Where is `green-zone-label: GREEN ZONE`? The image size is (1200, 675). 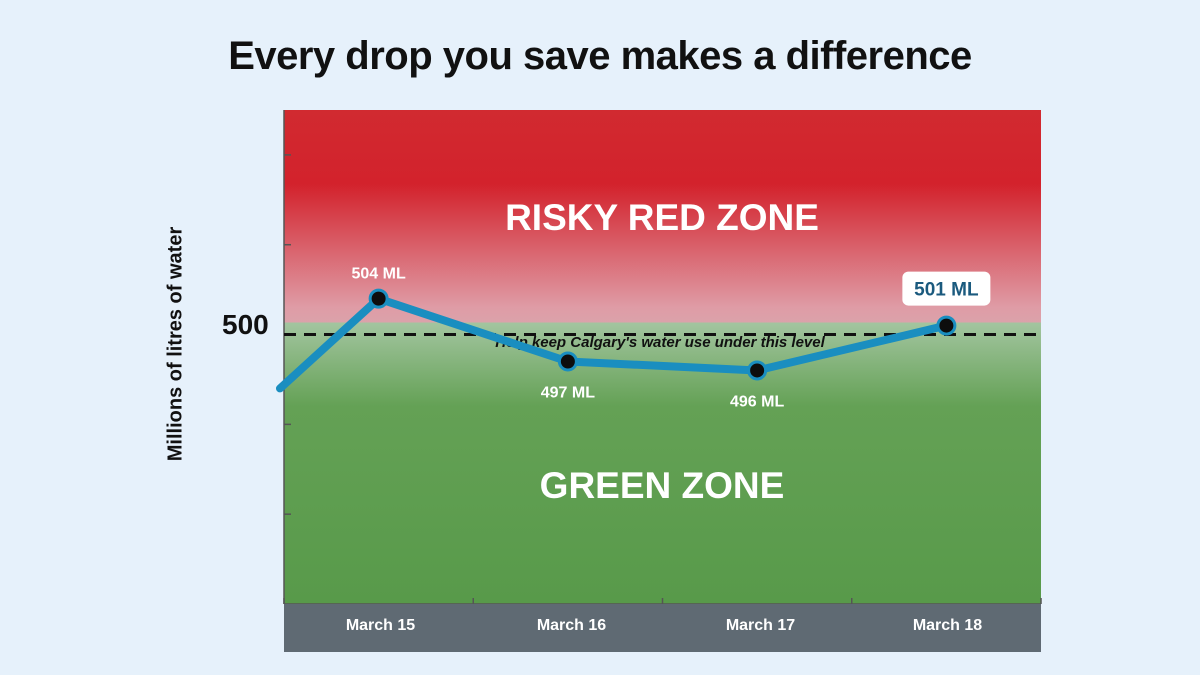 green-zone-label: GREEN ZONE is located at coordinates (662, 485).